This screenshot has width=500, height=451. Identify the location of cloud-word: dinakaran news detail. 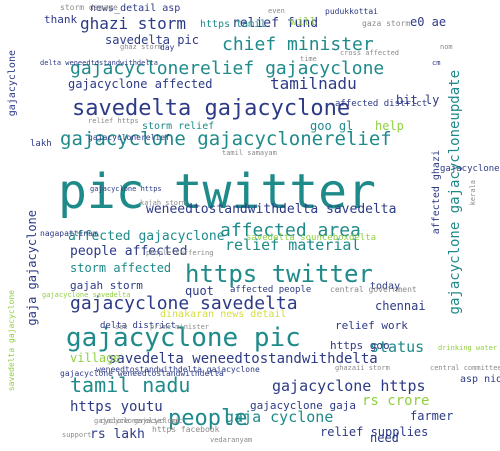
(223, 314).